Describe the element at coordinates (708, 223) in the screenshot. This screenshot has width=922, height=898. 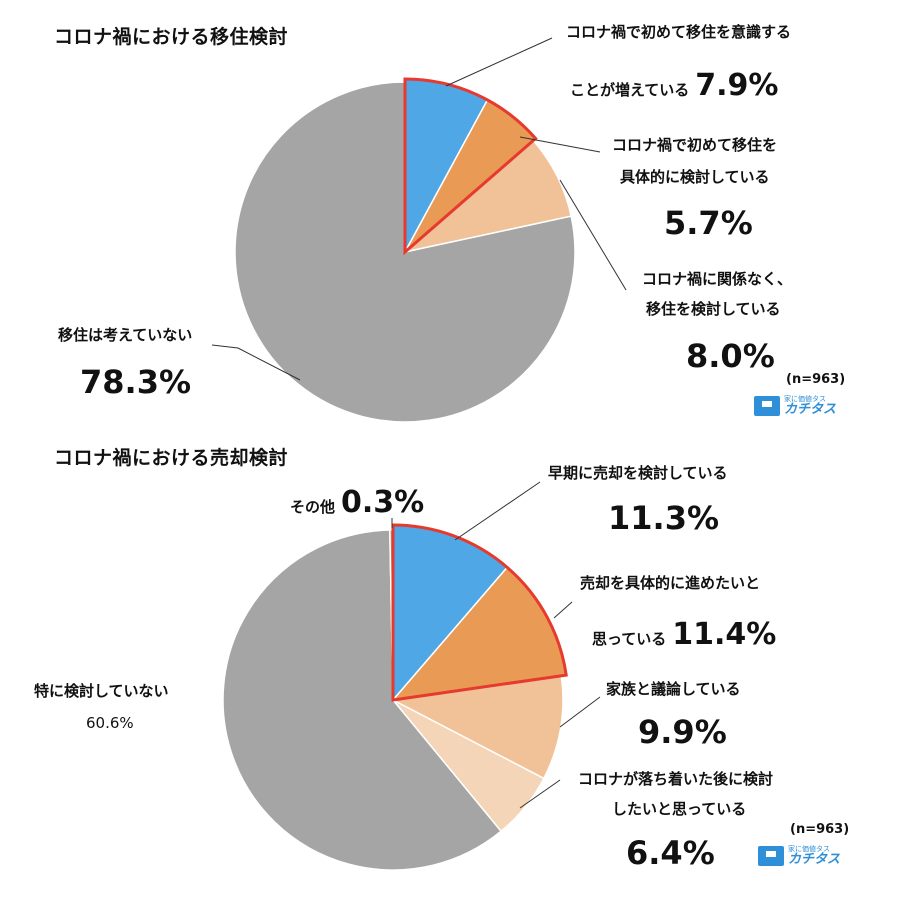
I see `chart-1-value-2: 5.7%` at that location.